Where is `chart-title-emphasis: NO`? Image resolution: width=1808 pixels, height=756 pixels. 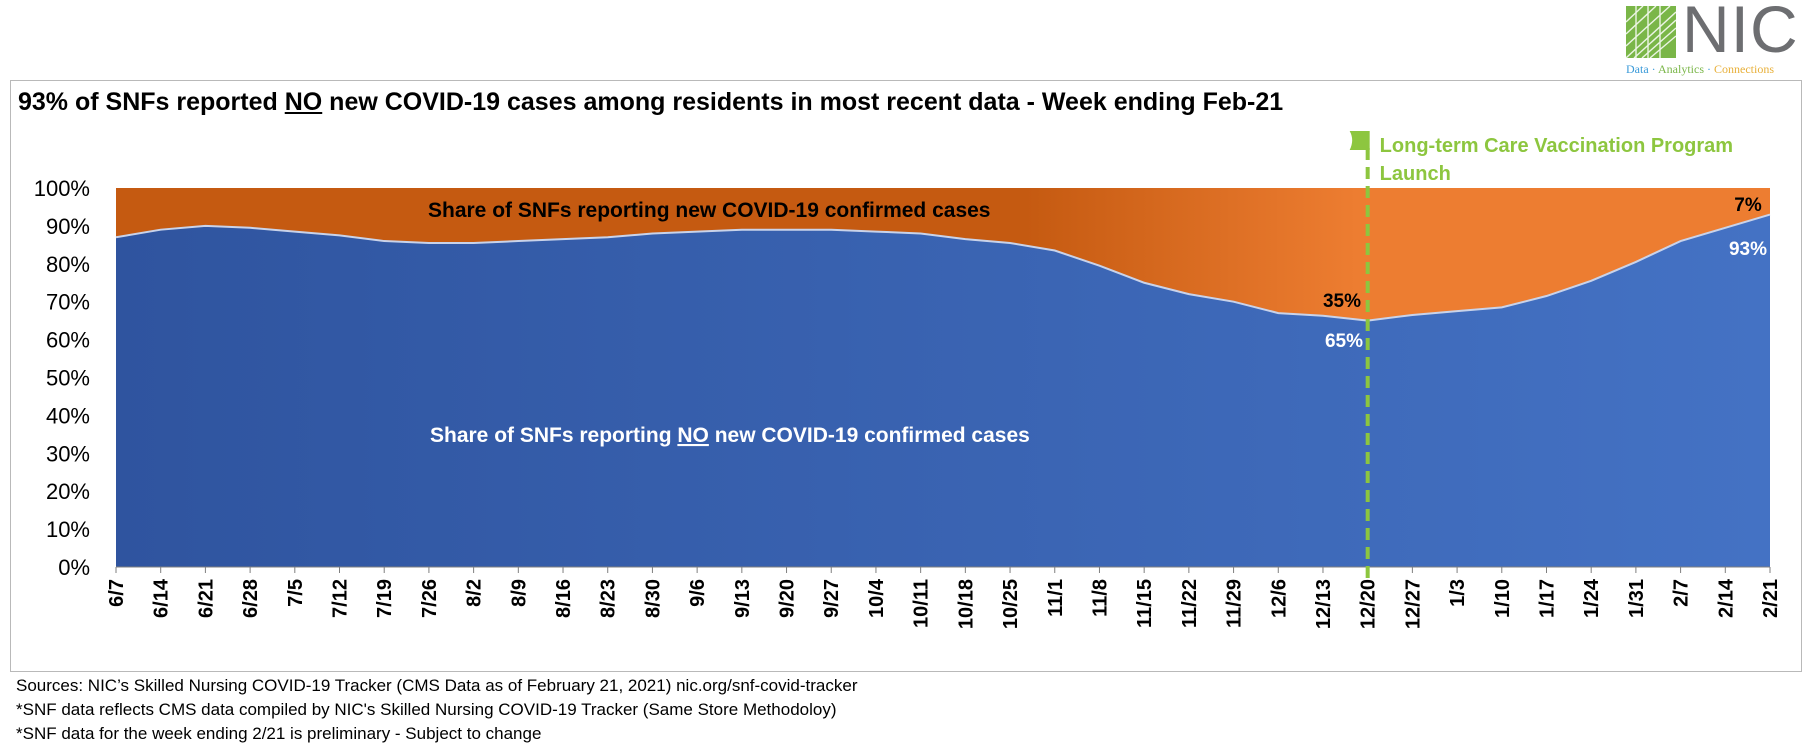 chart-title-emphasis: NO is located at coordinates (303, 102).